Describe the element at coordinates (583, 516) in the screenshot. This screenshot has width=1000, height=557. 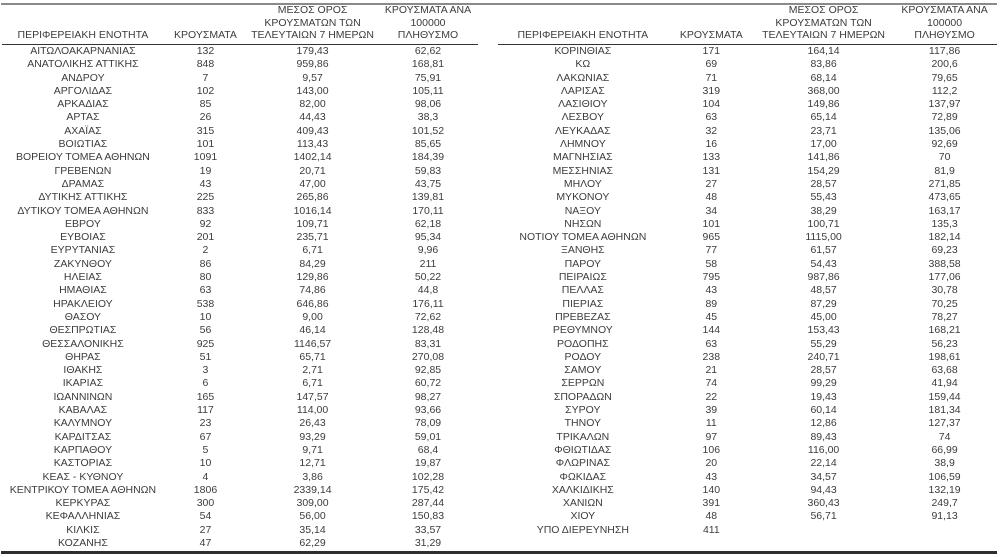
I see `cell-region: ΧΙΟΥ` at that location.